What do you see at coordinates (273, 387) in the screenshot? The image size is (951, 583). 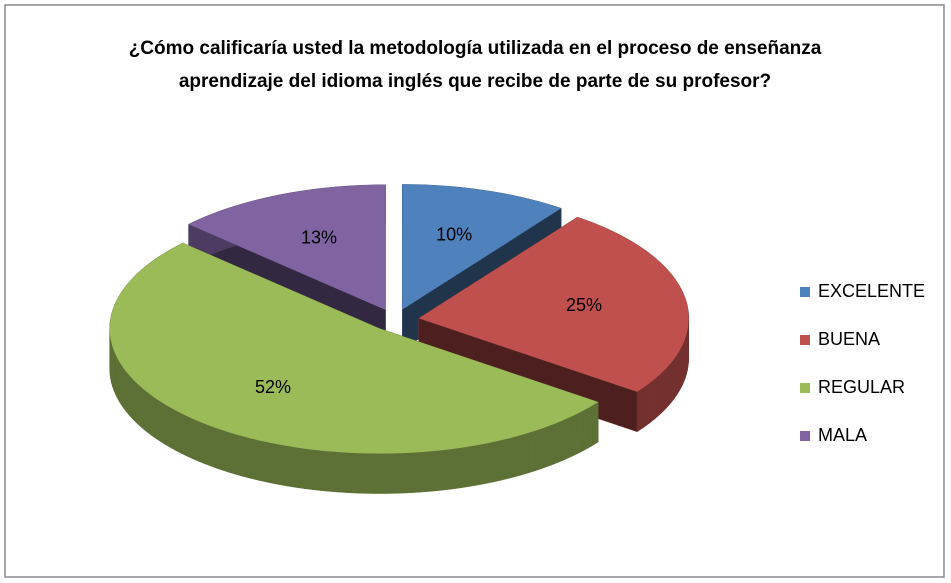 I see `data-label: 52%` at bounding box center [273, 387].